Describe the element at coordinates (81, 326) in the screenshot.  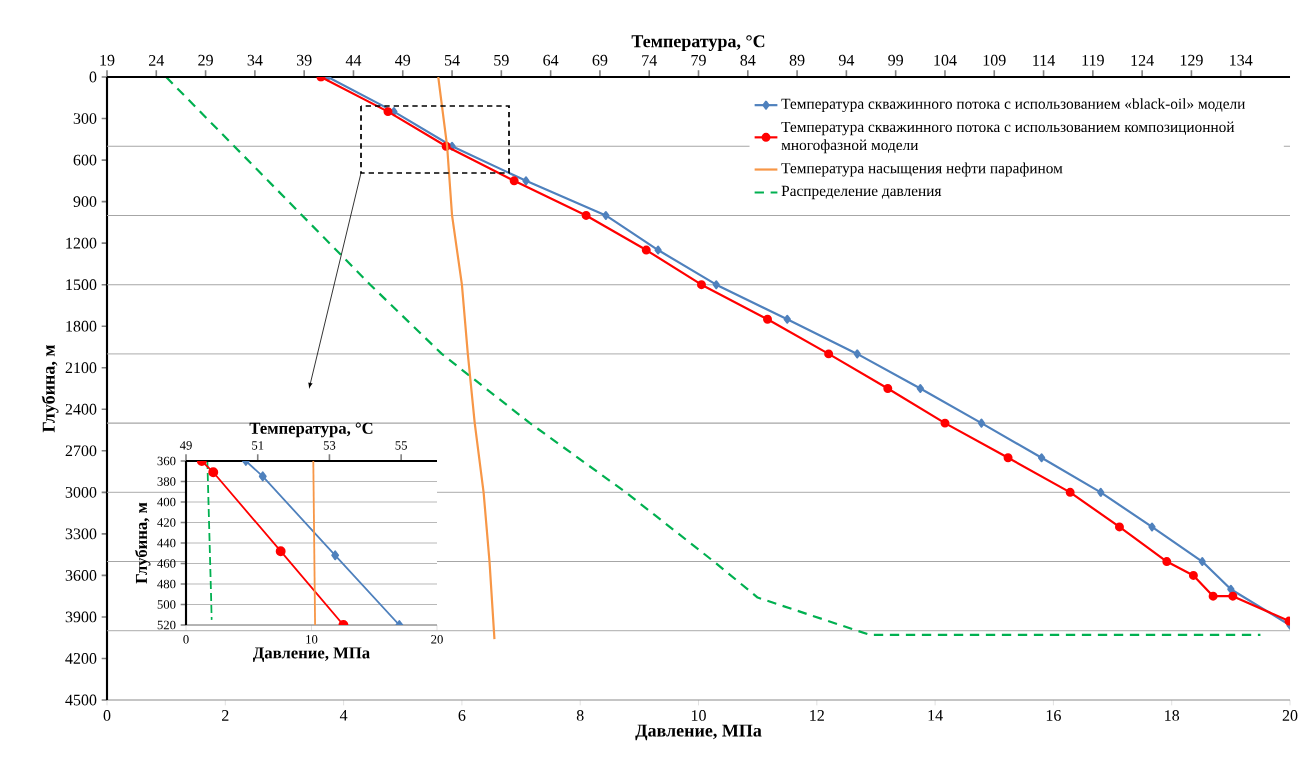
I see `y-tick-label: 1800` at that location.